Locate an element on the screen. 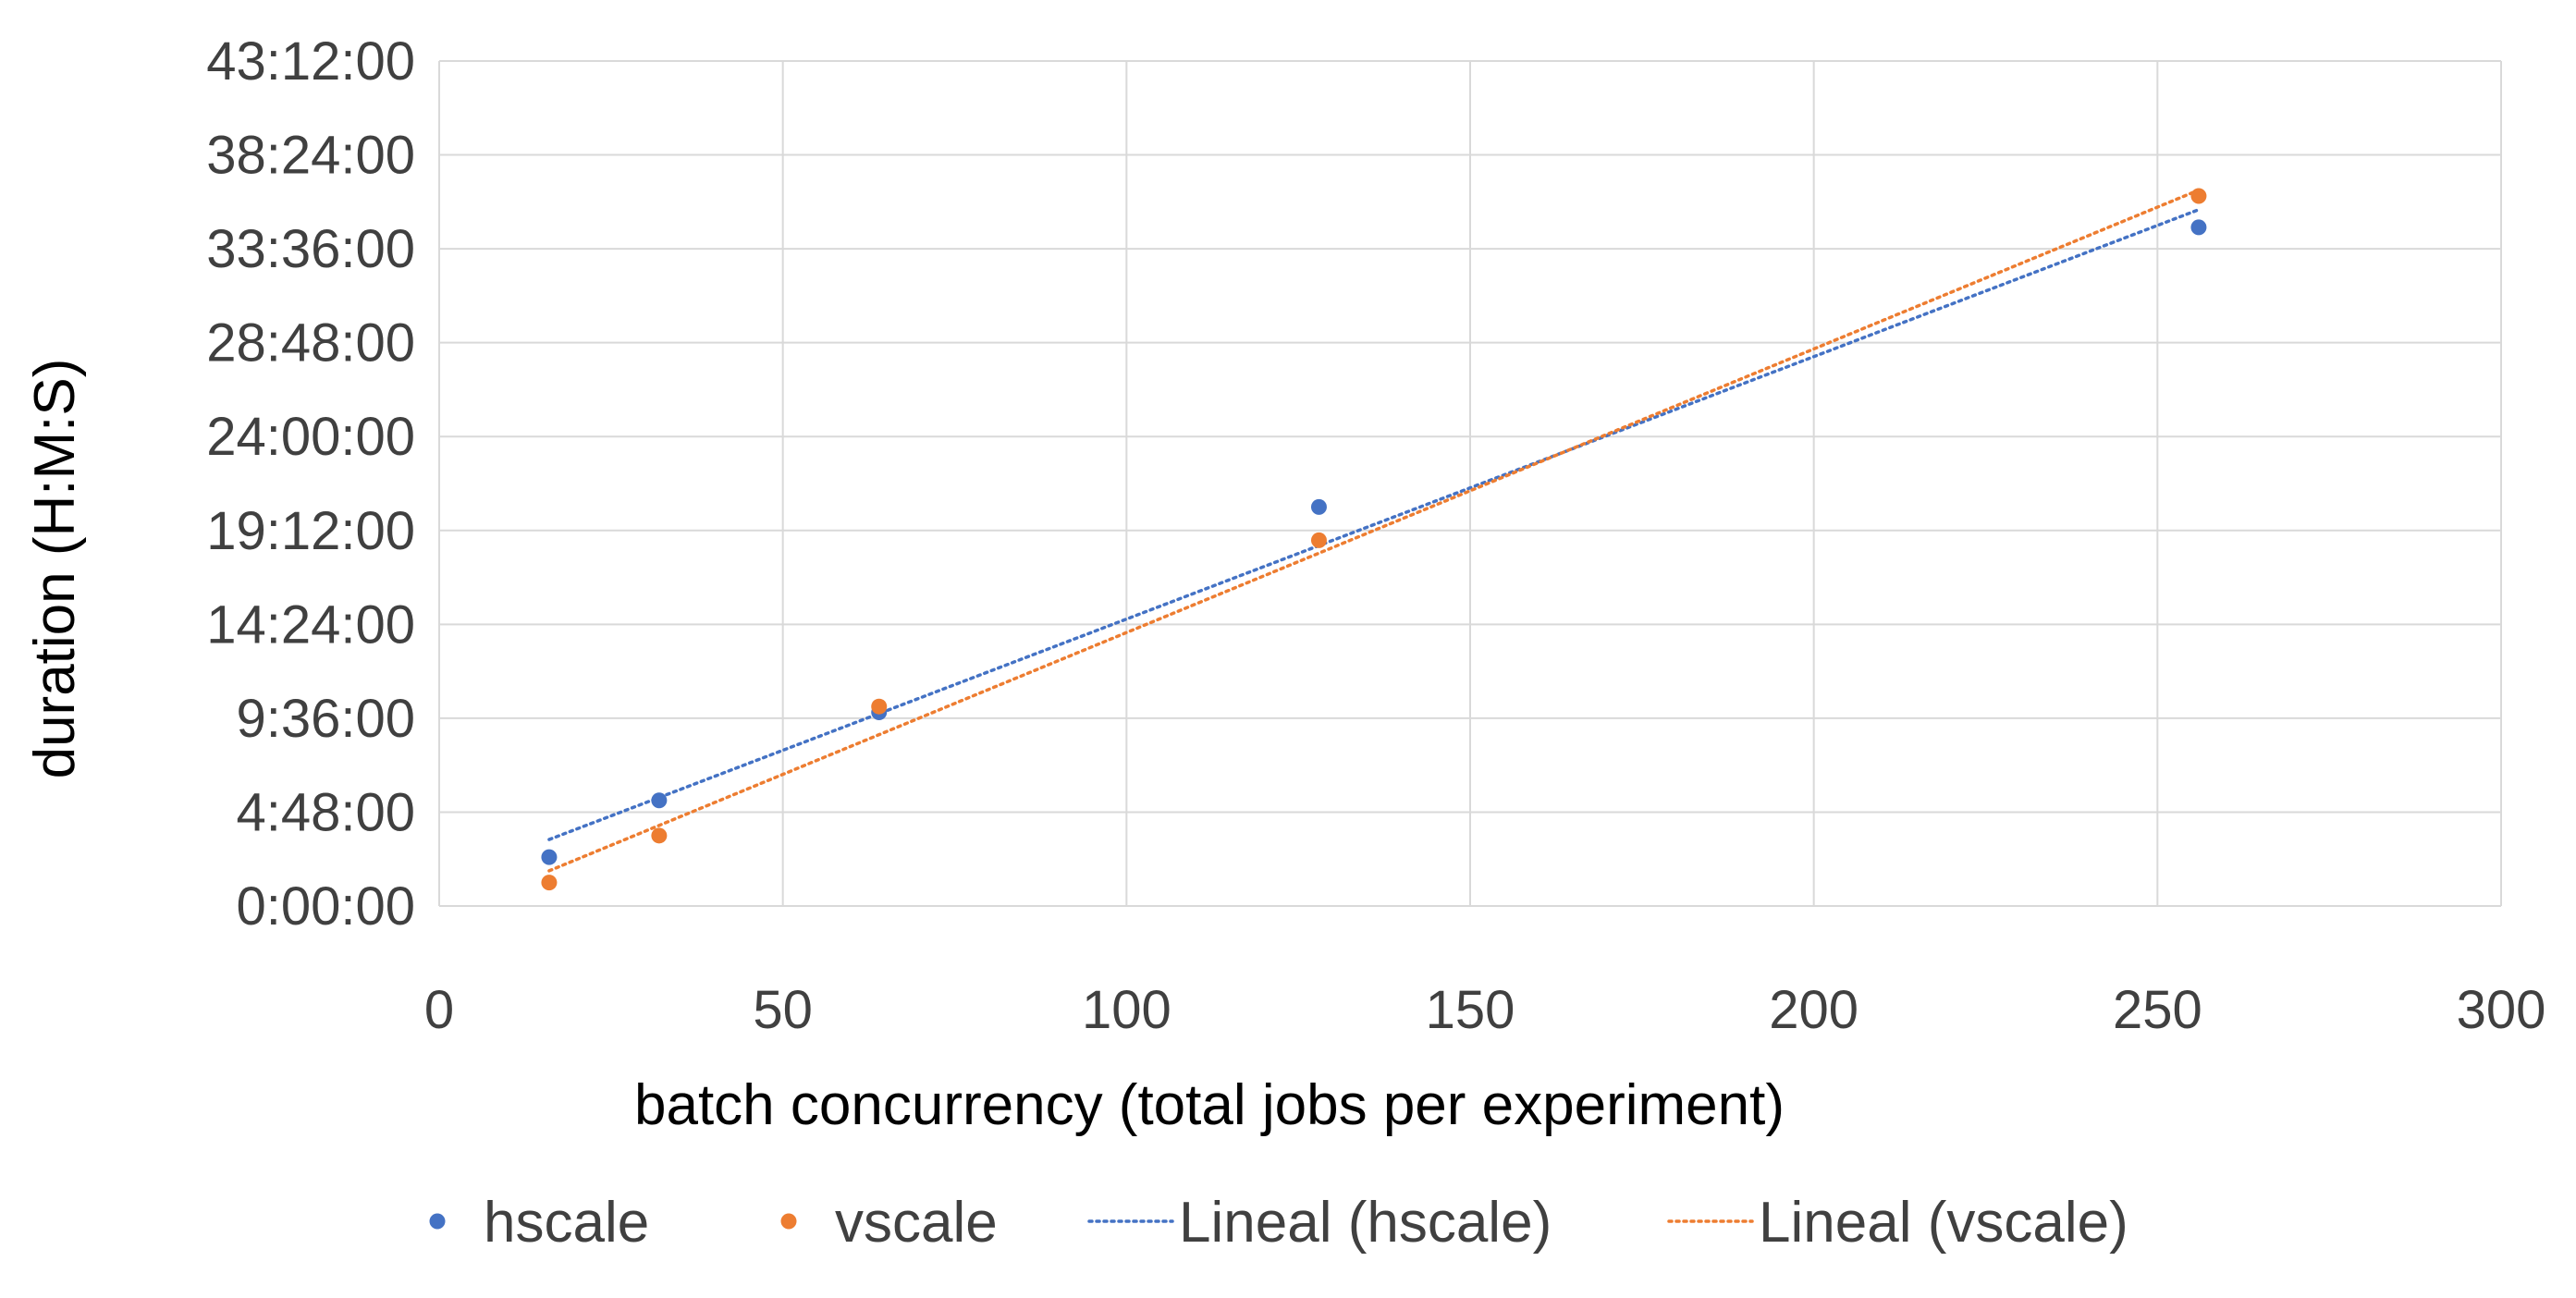  y-tick-label: 0:00:00 is located at coordinates (326, 906).